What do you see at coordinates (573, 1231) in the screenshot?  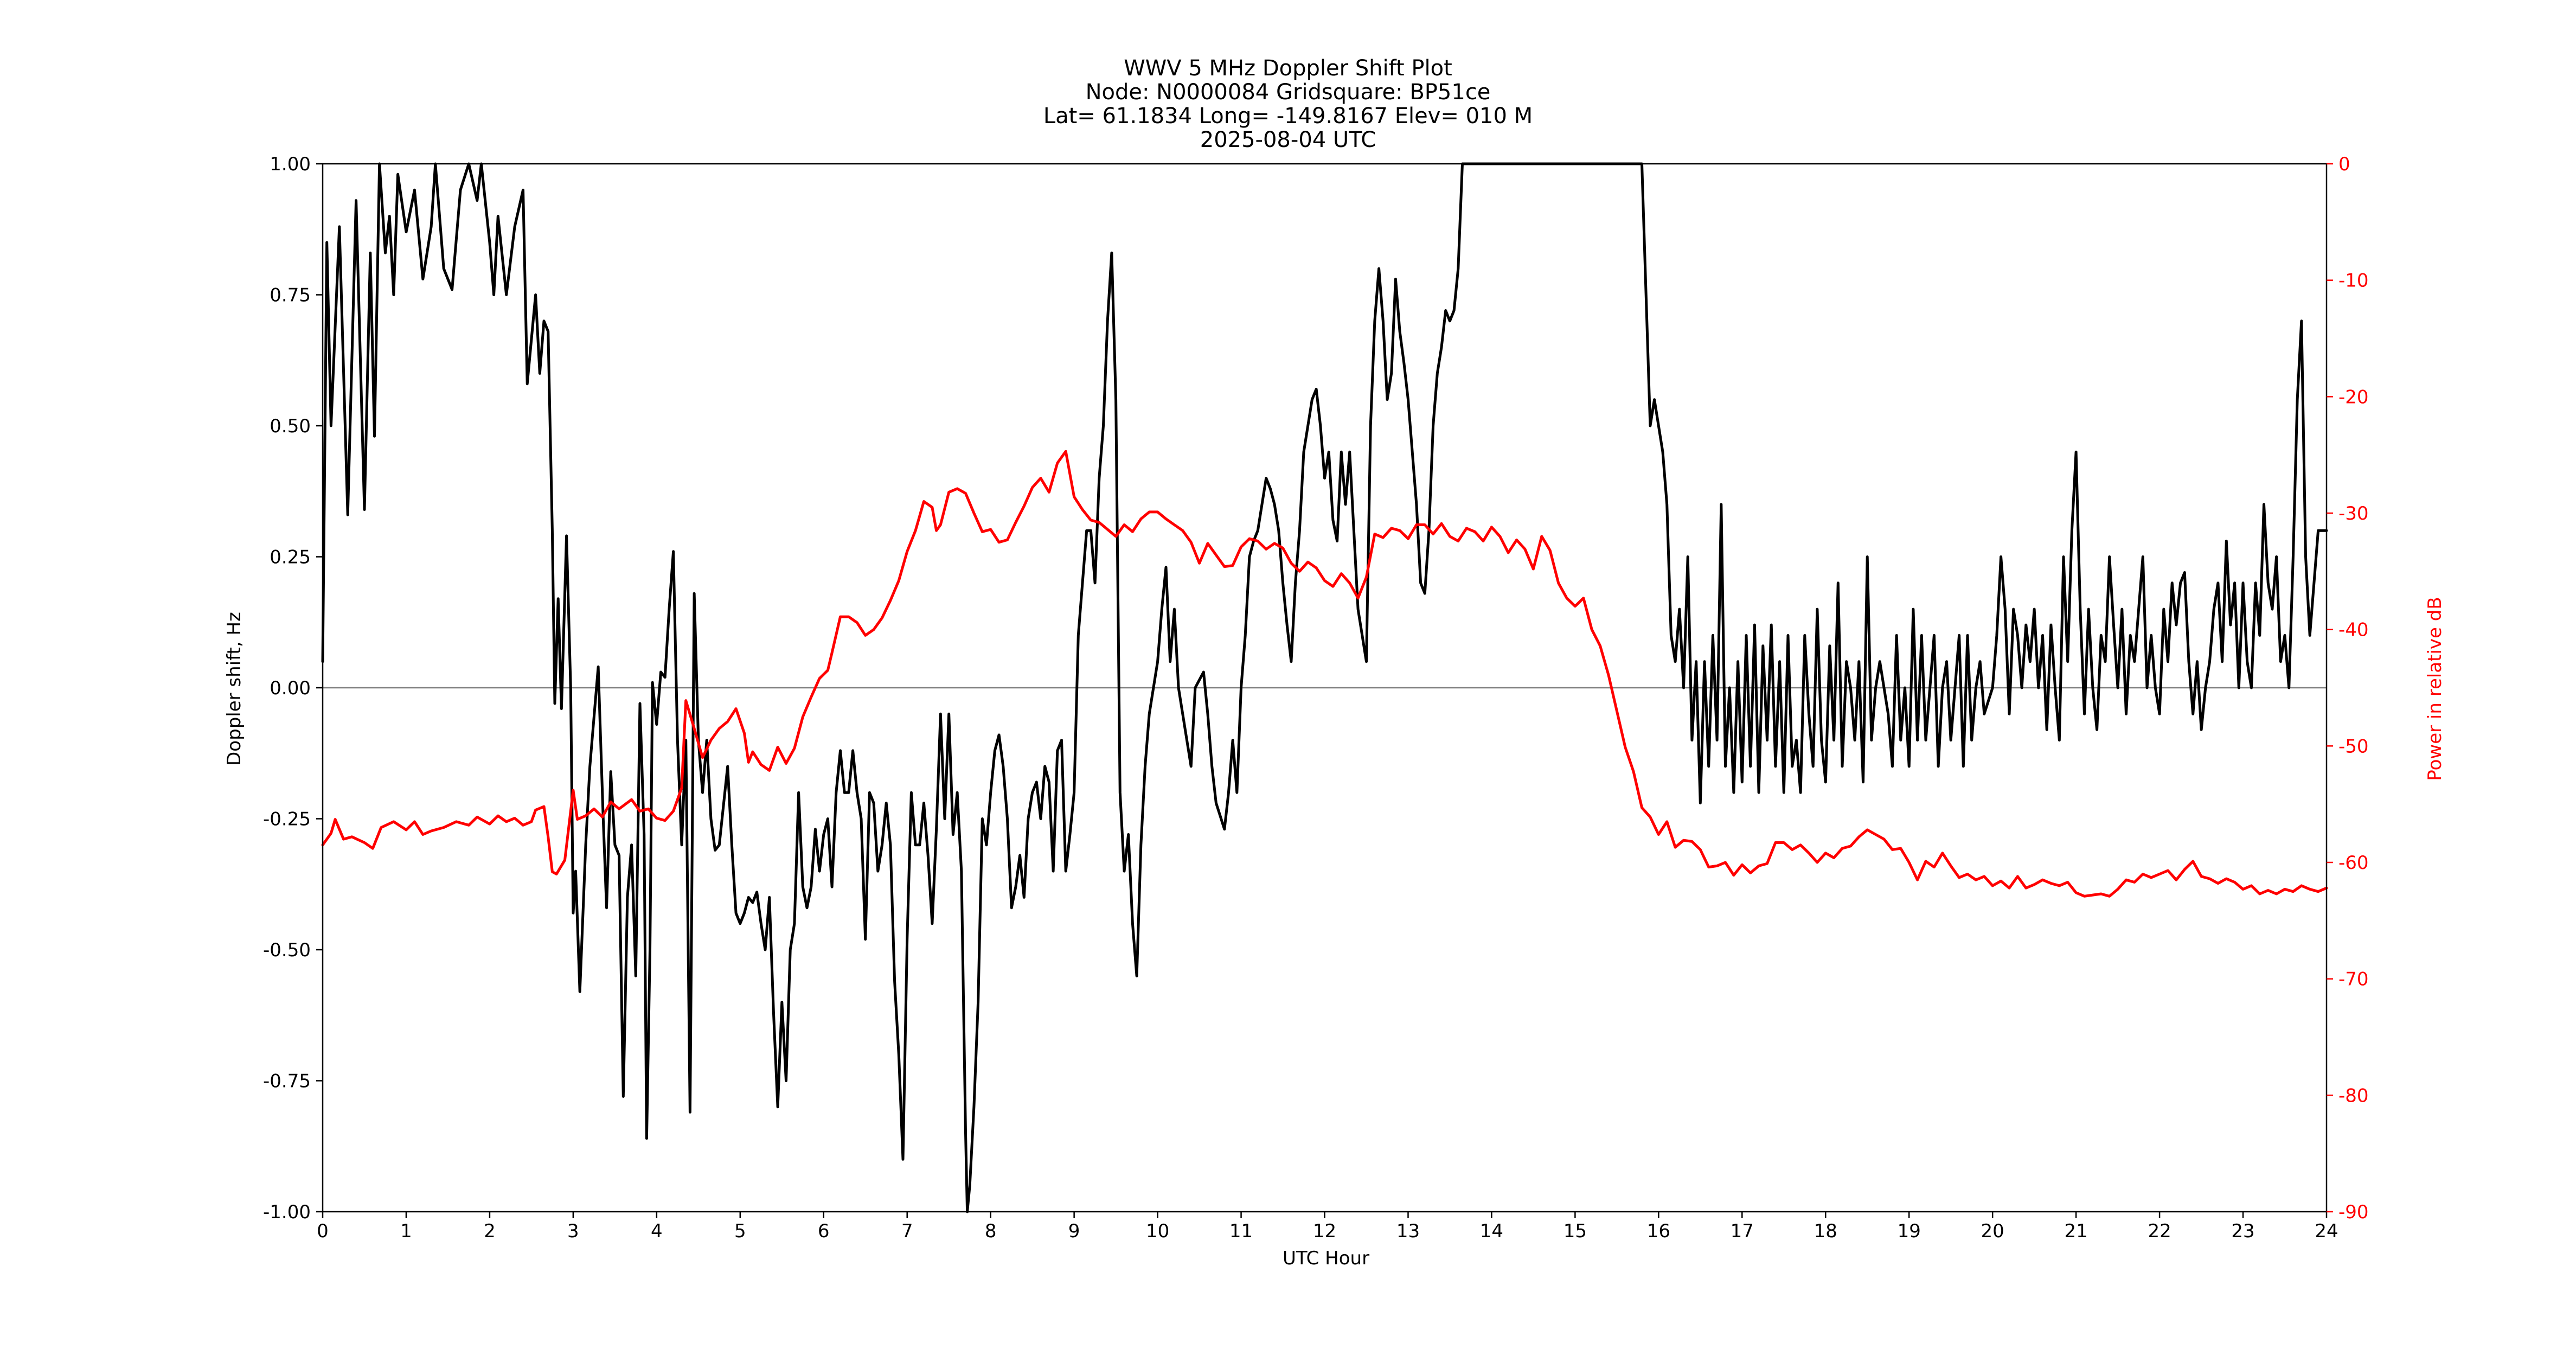 I see `x-tick-label: 3` at bounding box center [573, 1231].